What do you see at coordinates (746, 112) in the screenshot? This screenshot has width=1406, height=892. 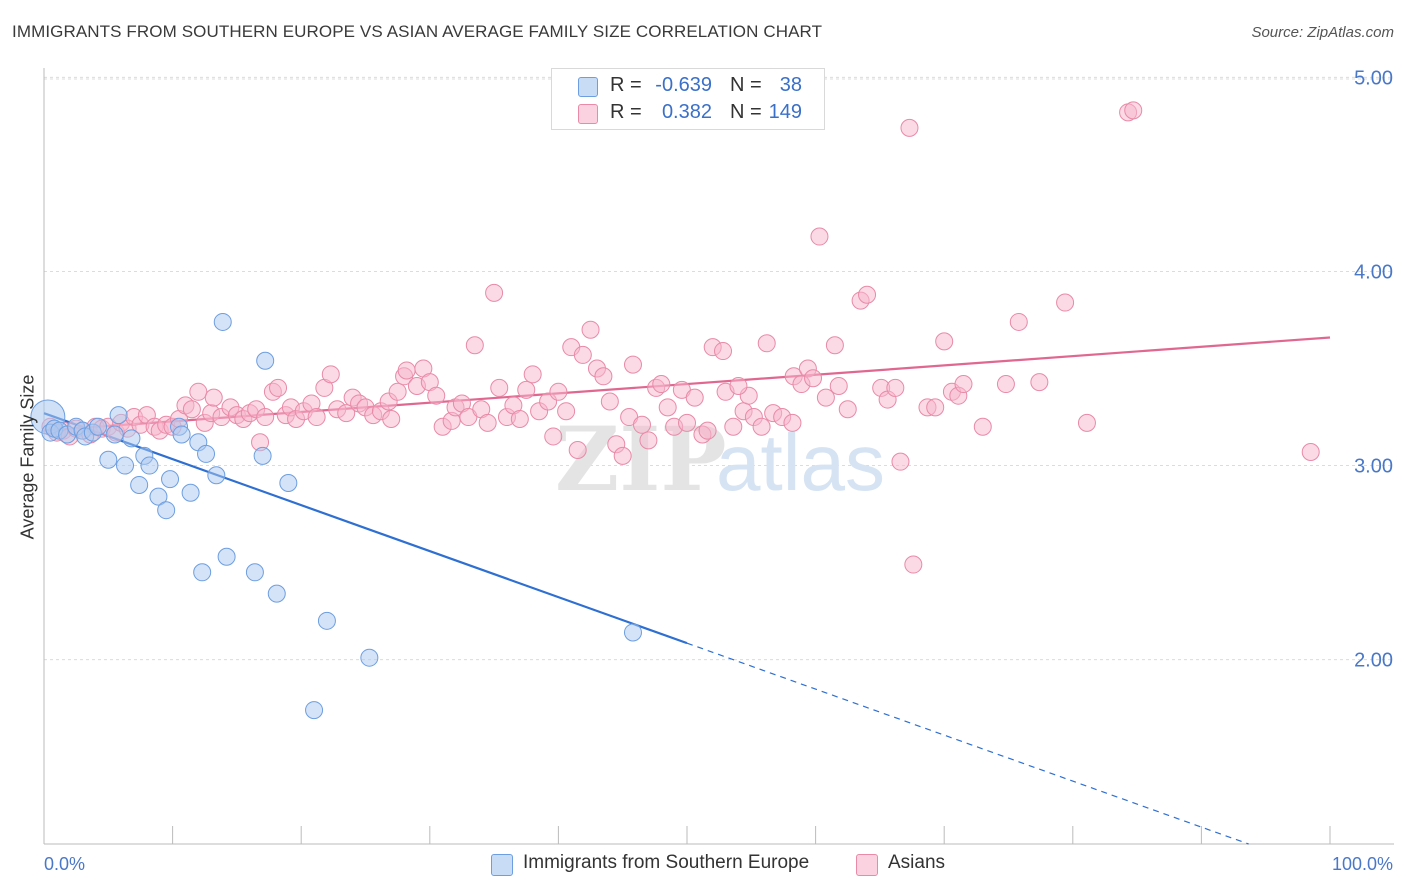 I see `n-label: N =` at bounding box center [746, 112].